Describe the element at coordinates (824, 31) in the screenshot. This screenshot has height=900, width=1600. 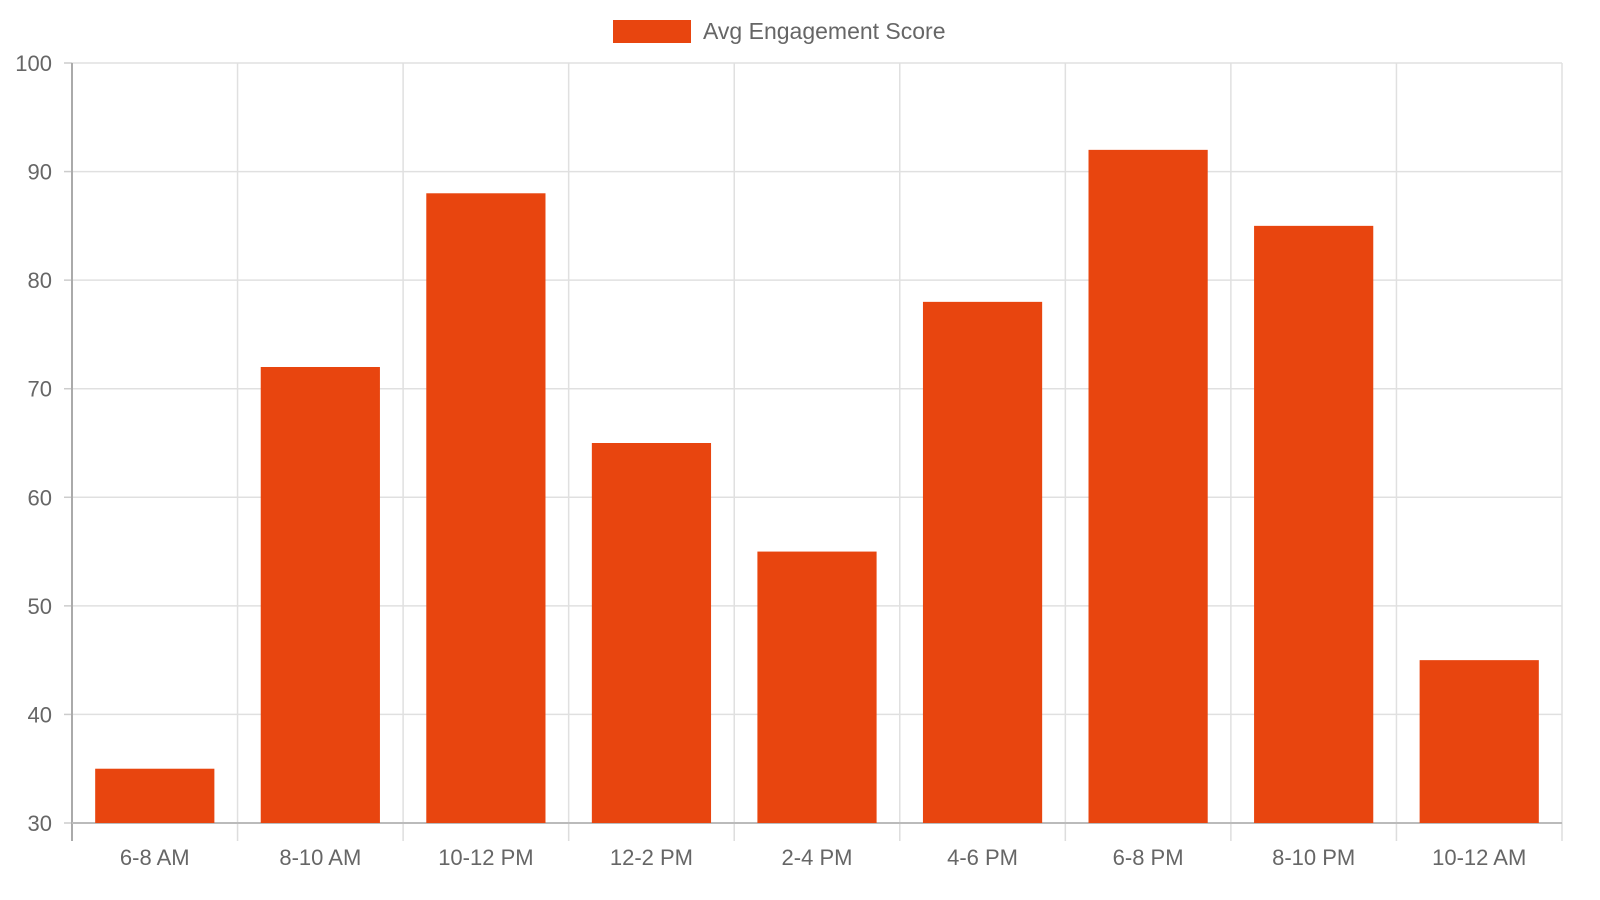
I see `legend-label: Avg Engagement Score` at that location.